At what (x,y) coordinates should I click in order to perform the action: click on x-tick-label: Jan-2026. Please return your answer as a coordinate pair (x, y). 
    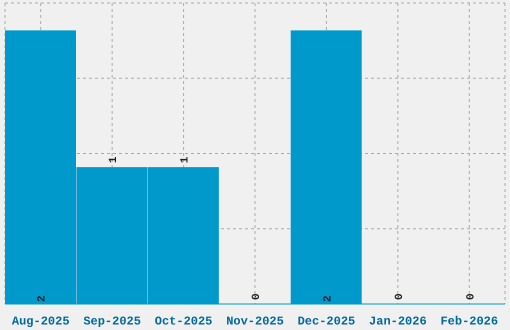
    Looking at the image, I should click on (398, 321).